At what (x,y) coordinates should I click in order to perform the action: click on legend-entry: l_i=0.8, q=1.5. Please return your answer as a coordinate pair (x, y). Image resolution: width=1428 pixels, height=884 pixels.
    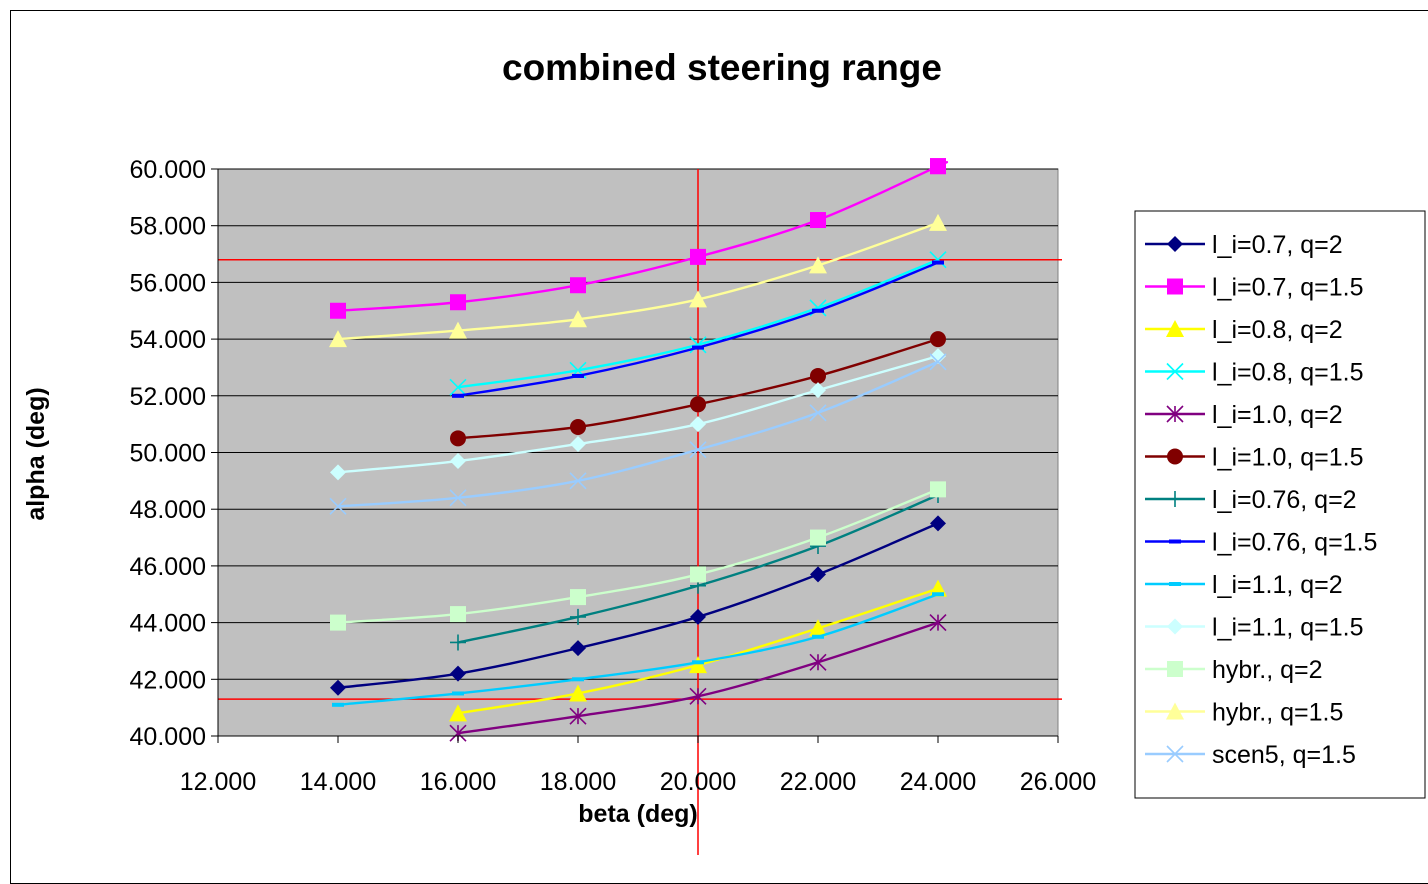
    Looking at the image, I should click on (1254, 373).